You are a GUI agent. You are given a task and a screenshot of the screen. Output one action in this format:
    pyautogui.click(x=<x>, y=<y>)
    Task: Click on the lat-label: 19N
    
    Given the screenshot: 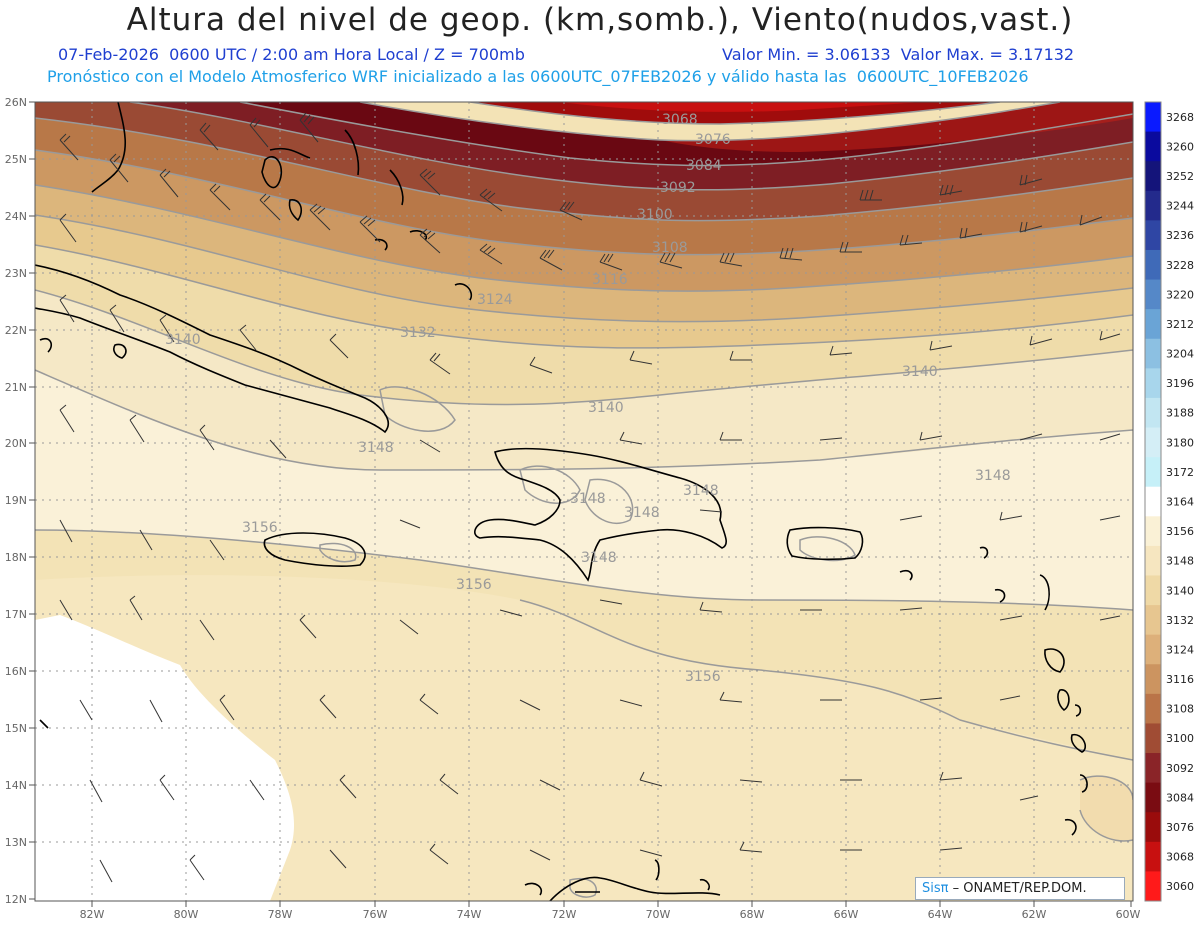 What is the action you would take?
    pyautogui.click(x=16, y=500)
    